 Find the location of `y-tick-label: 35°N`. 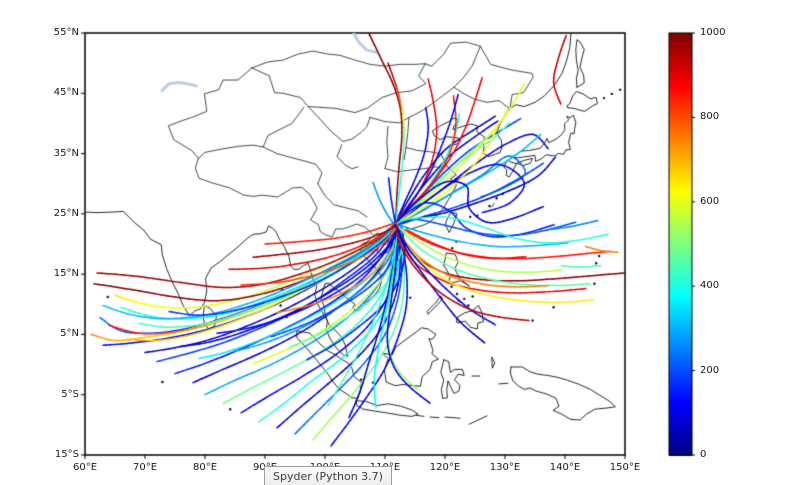

y-tick-label: 35°N is located at coordinates (66, 153).